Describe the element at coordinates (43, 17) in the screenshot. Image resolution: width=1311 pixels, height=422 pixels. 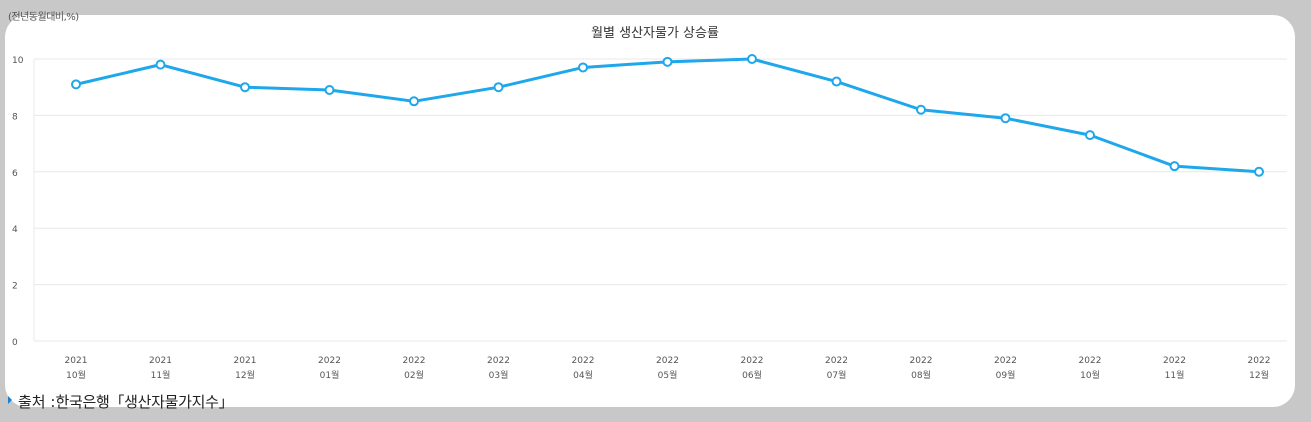
I see `y-axis-unit-label: (전년동월대비,%)` at that location.